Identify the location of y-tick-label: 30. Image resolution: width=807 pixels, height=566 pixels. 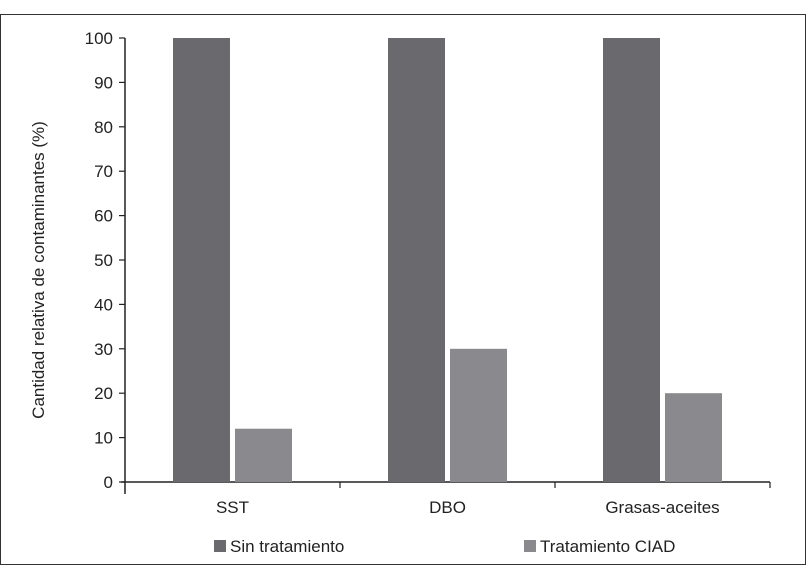
(103, 349).